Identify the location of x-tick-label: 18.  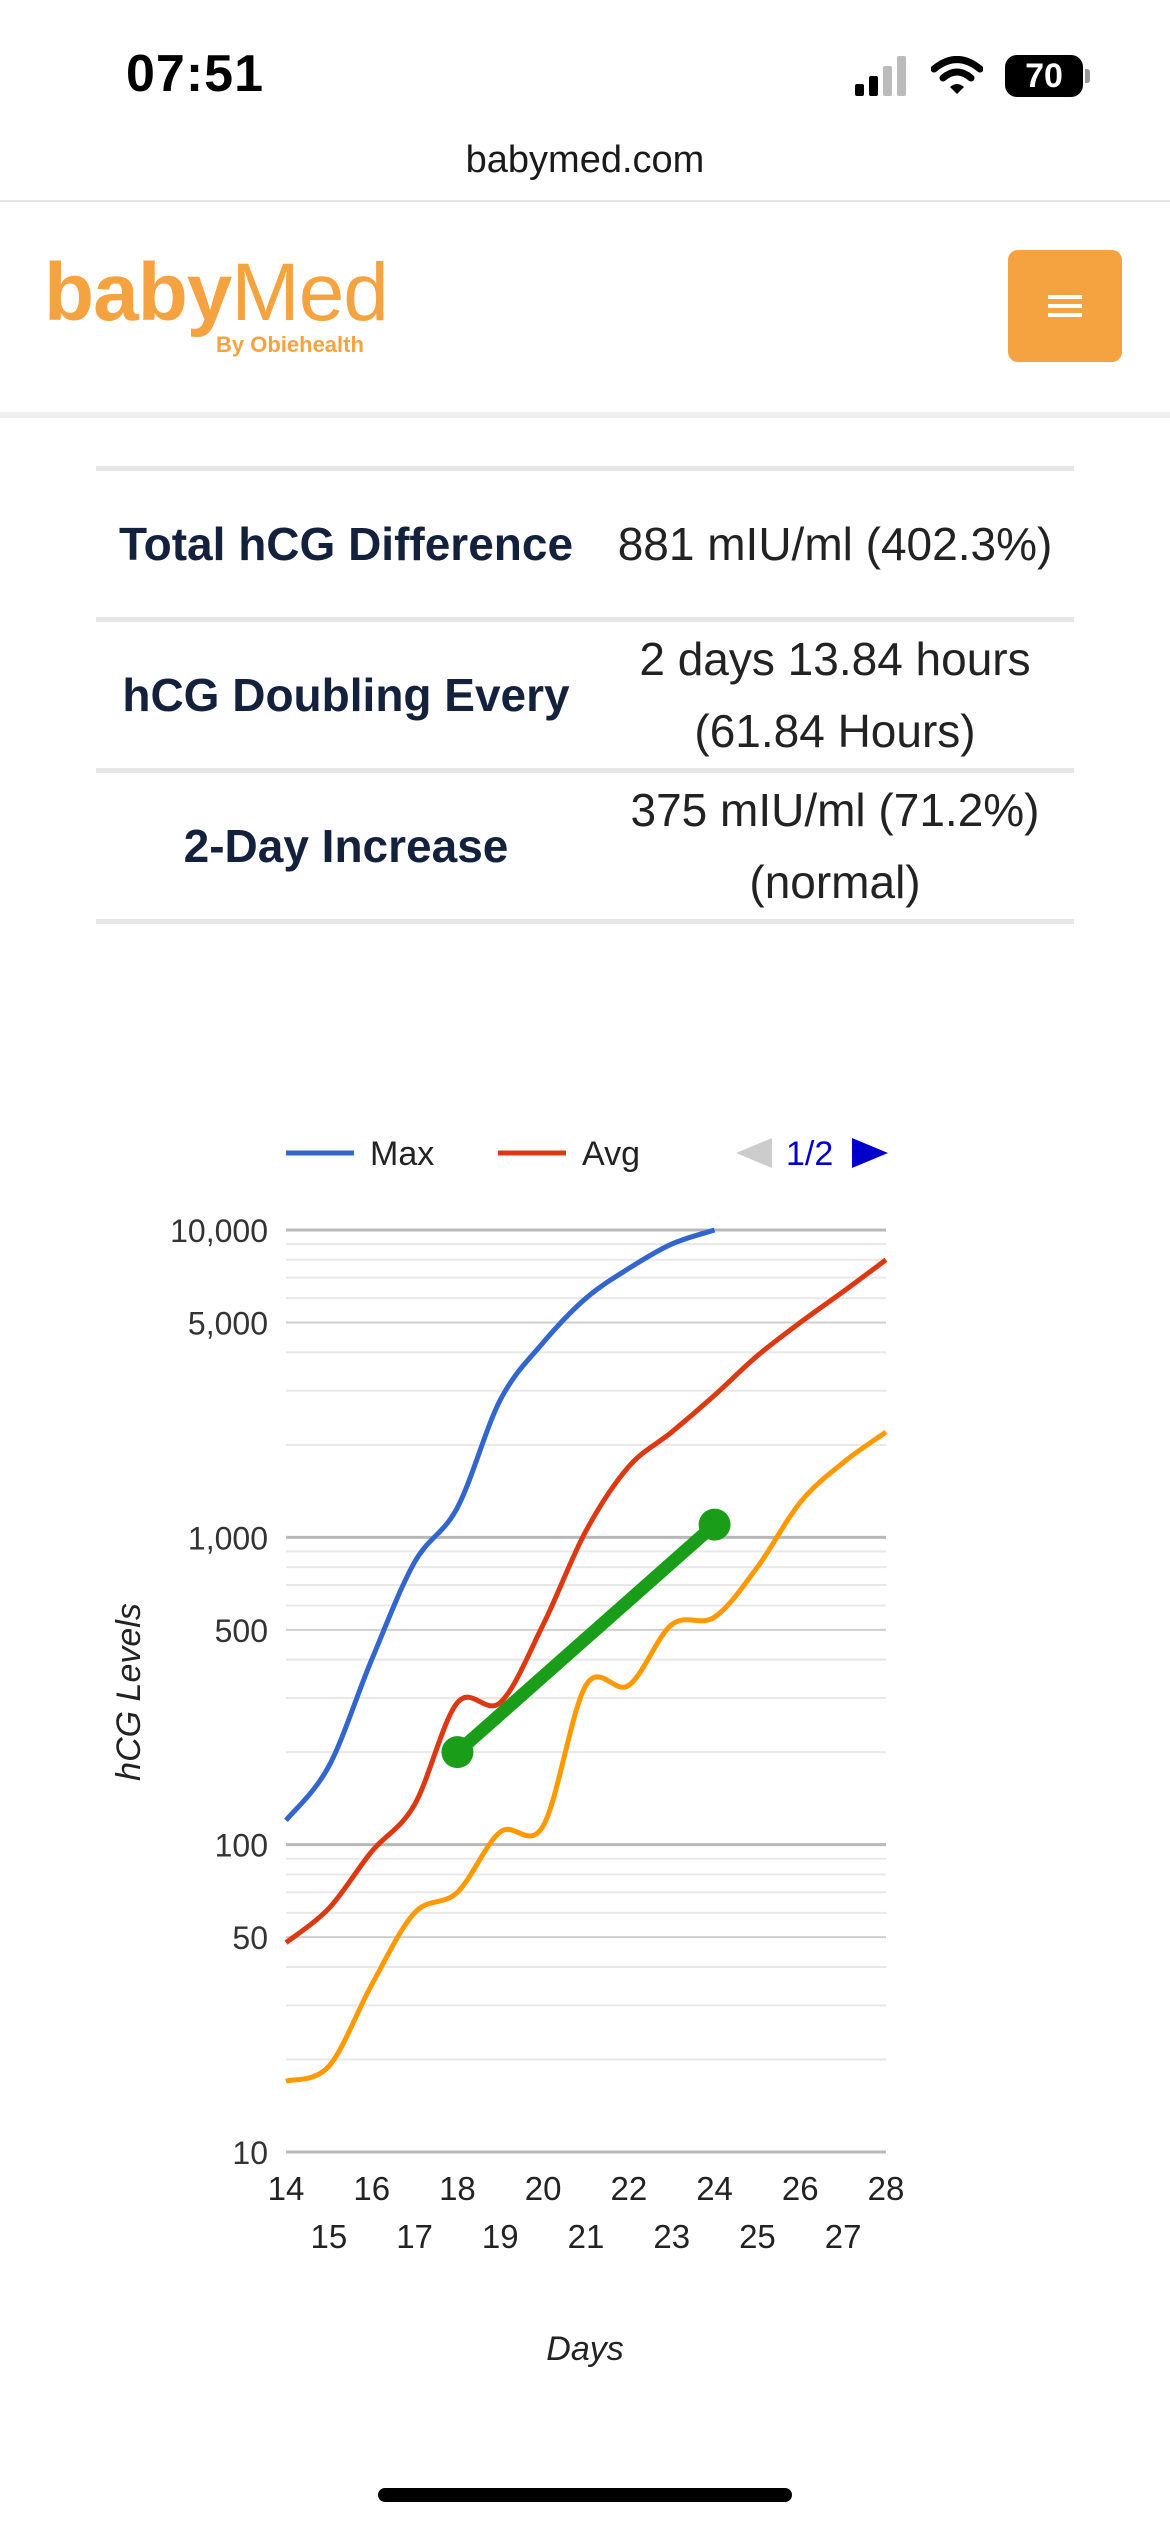
(457, 2188).